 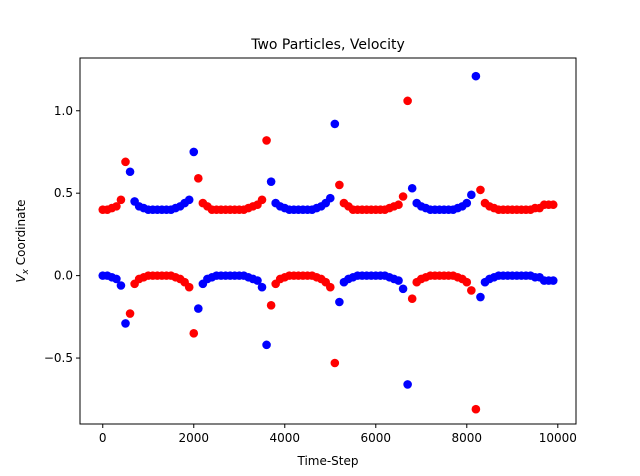 What do you see at coordinates (327, 45) in the screenshot?
I see `chart-title: Two Particles, Velocity` at bounding box center [327, 45].